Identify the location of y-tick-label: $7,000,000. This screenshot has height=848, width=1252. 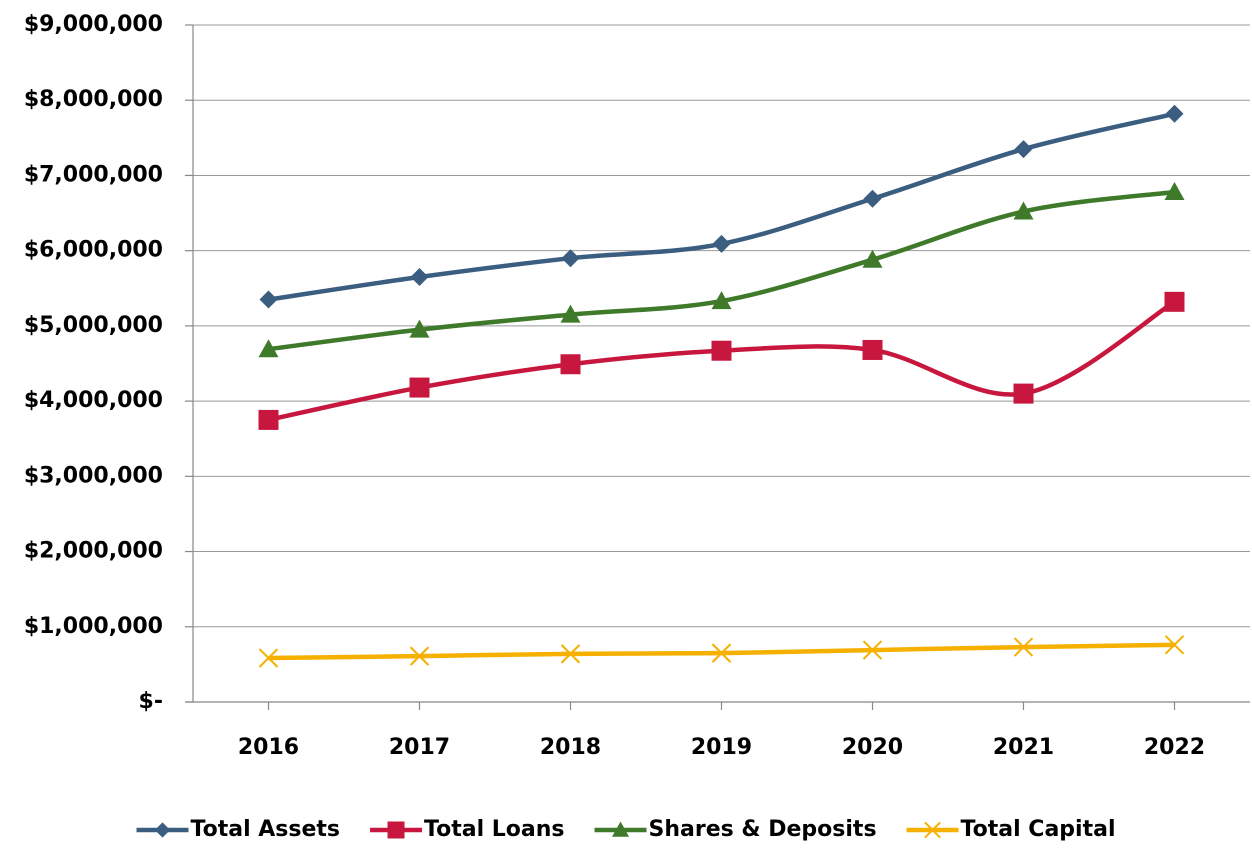
(93, 174).